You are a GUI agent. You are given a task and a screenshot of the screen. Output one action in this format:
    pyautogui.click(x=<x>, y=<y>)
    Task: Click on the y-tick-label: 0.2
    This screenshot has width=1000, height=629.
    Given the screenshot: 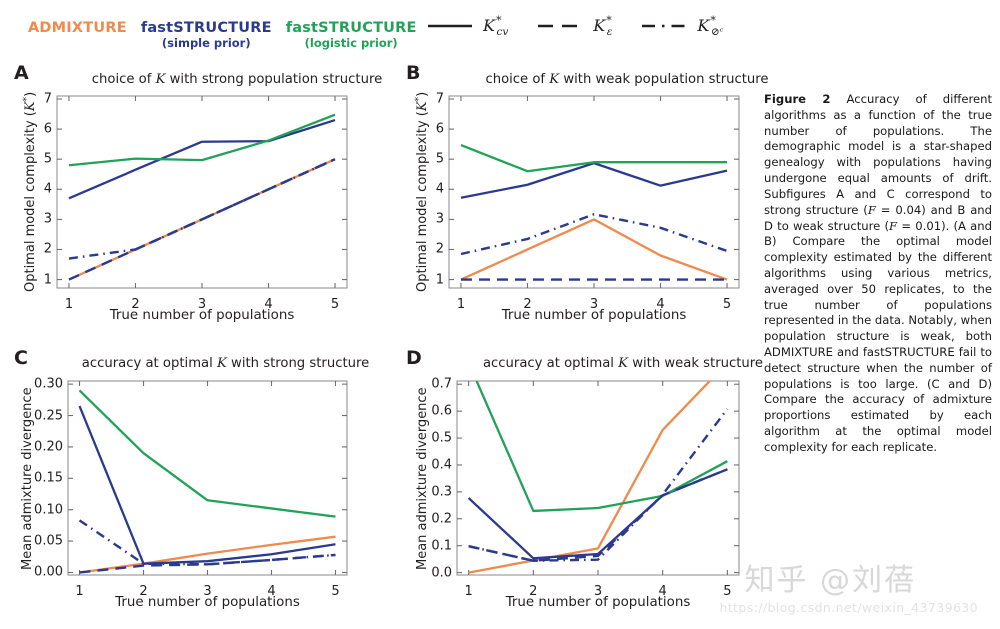 What is the action you would take?
    pyautogui.click(x=441, y=519)
    